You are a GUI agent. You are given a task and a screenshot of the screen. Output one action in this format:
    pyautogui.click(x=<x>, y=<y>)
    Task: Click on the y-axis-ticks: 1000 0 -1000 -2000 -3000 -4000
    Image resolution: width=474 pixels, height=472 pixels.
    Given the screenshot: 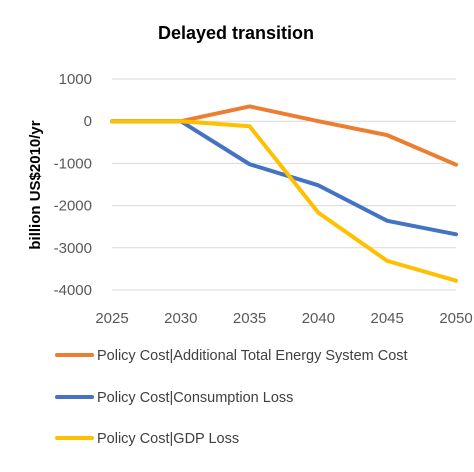 What is the action you would take?
    pyautogui.click(x=73, y=185)
    